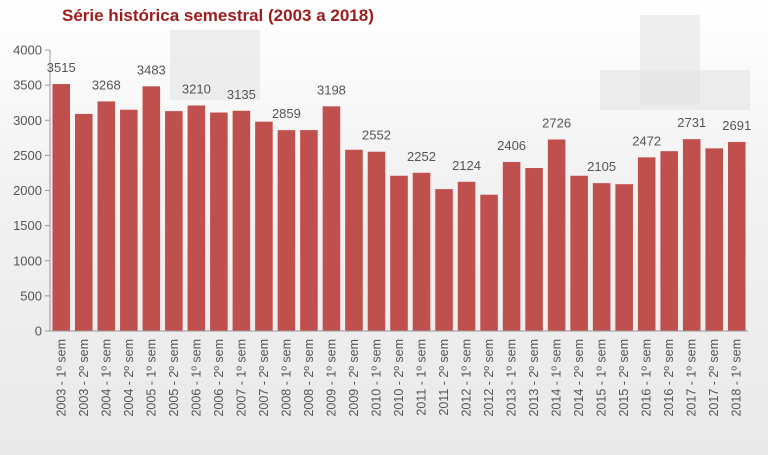 The image size is (768, 455). What do you see at coordinates (27, 50) in the screenshot?
I see `y-tick-label: 4000` at bounding box center [27, 50].